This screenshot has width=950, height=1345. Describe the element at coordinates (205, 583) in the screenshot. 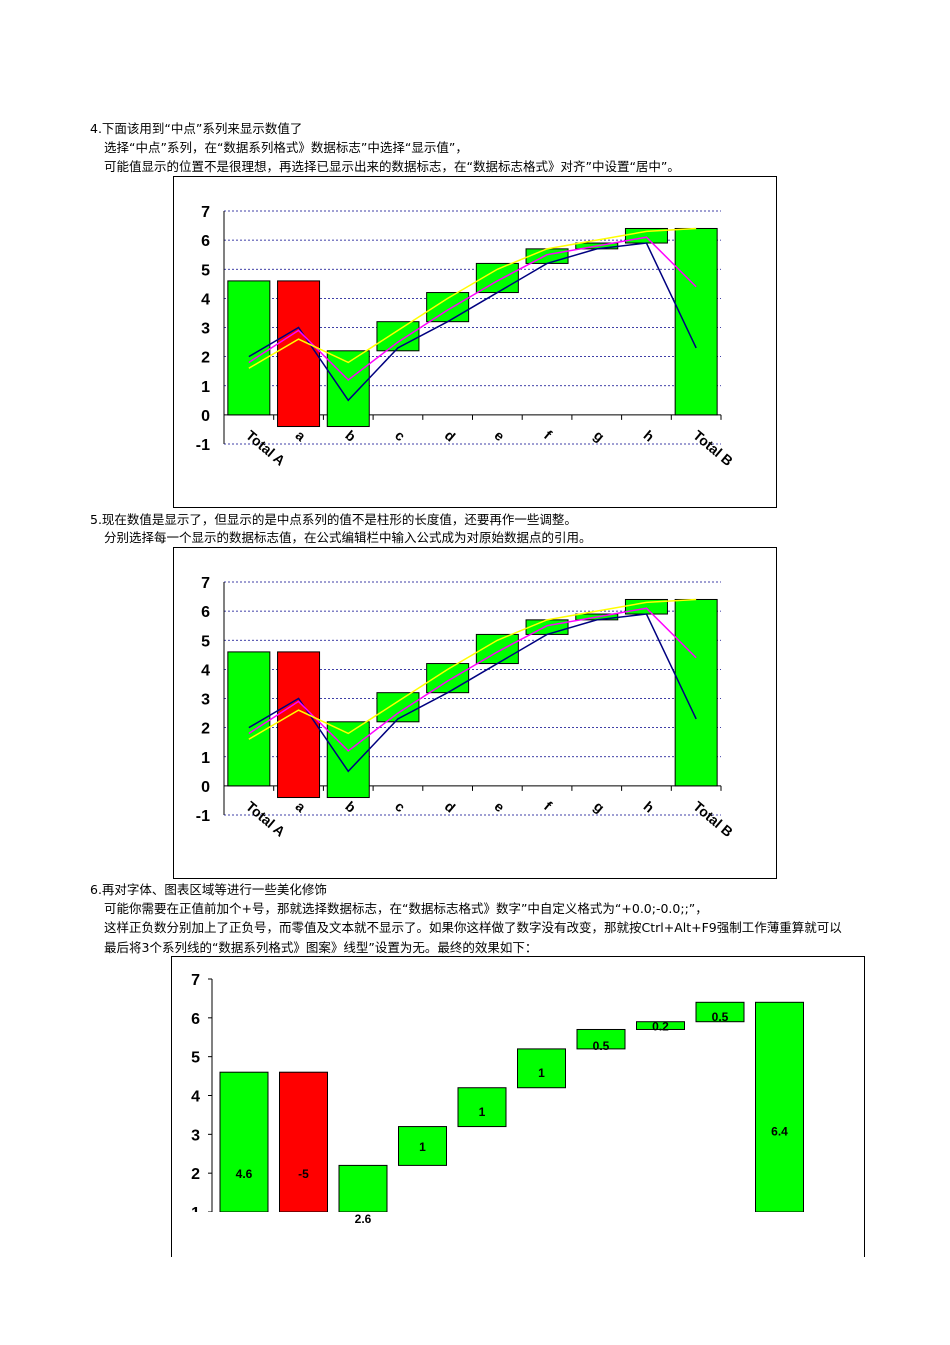

I see `chart2-y-tick-label: 7` at that location.